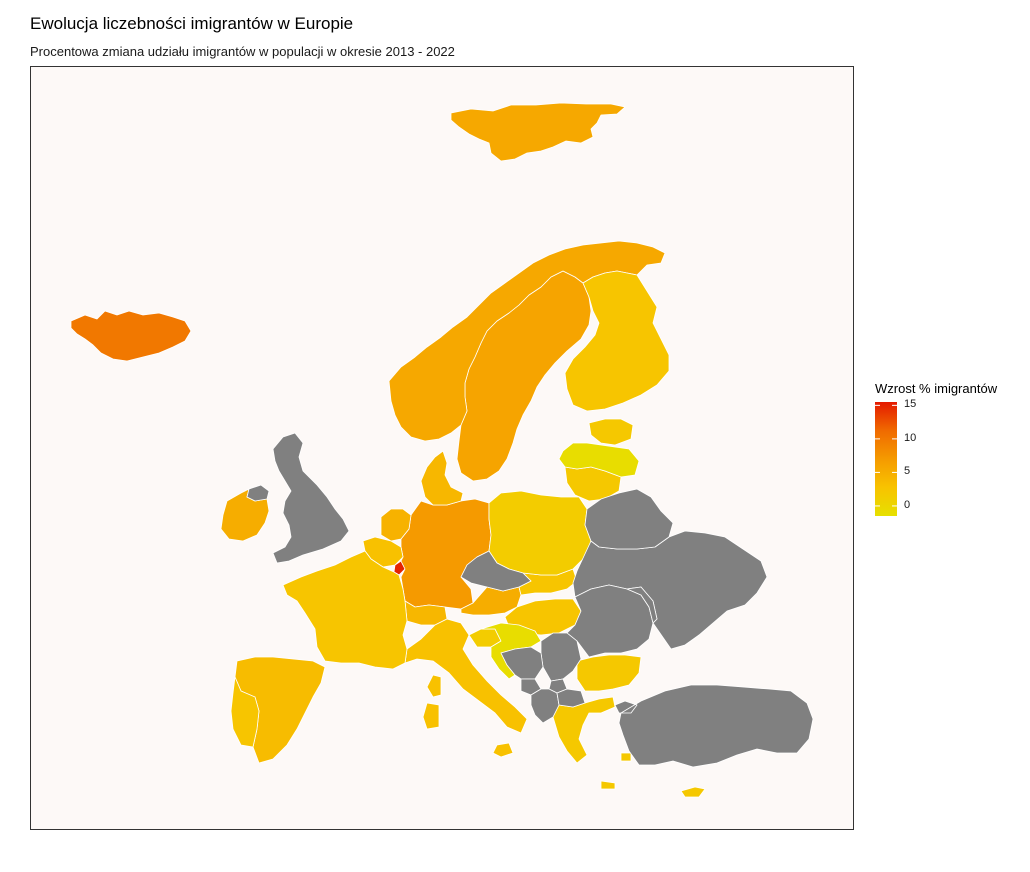 This screenshot has width=1030, height=872. What do you see at coordinates (693, 792) in the screenshot?
I see `country-cyprus` at bounding box center [693, 792].